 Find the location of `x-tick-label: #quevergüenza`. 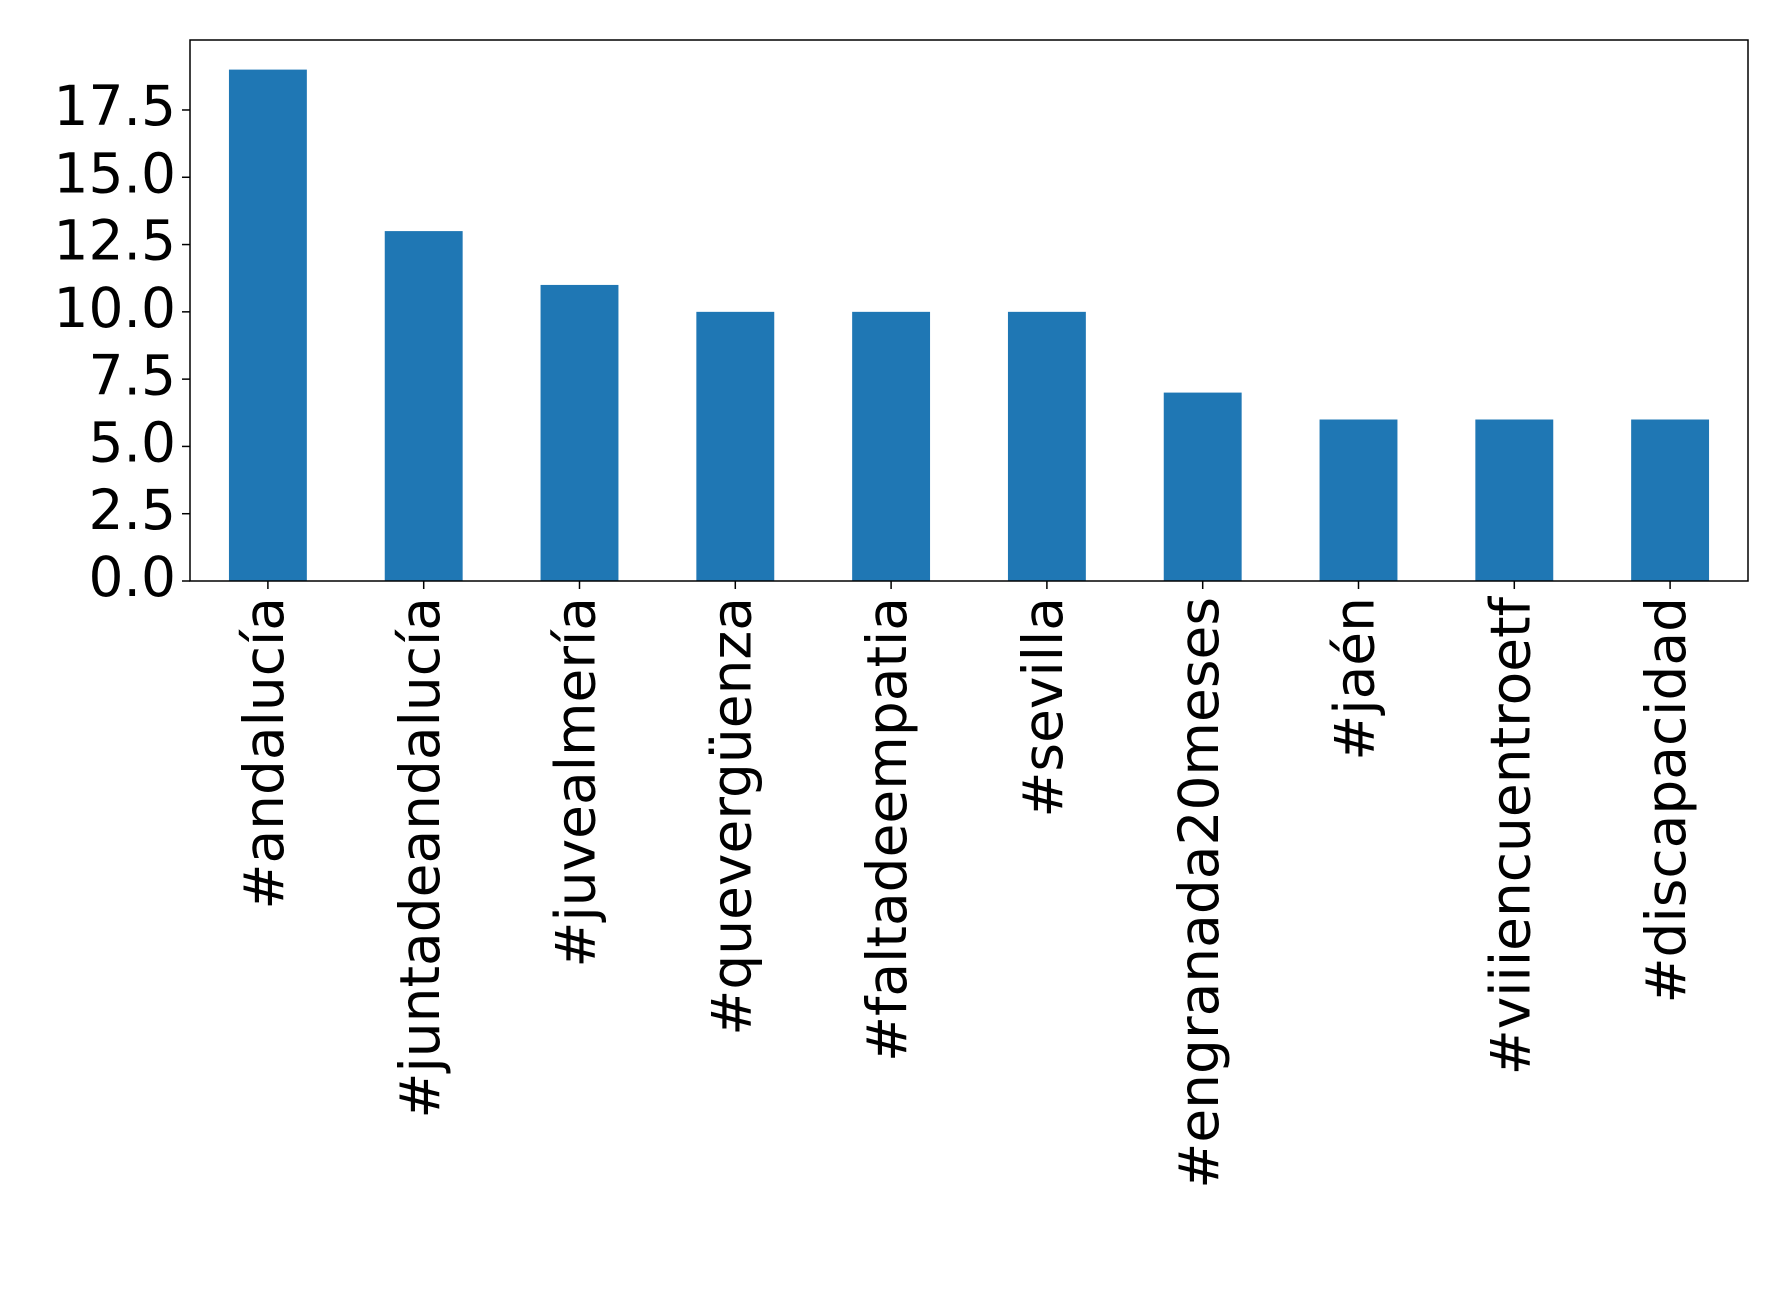

x-tick-label: #quevergüenza is located at coordinates (731, 816).